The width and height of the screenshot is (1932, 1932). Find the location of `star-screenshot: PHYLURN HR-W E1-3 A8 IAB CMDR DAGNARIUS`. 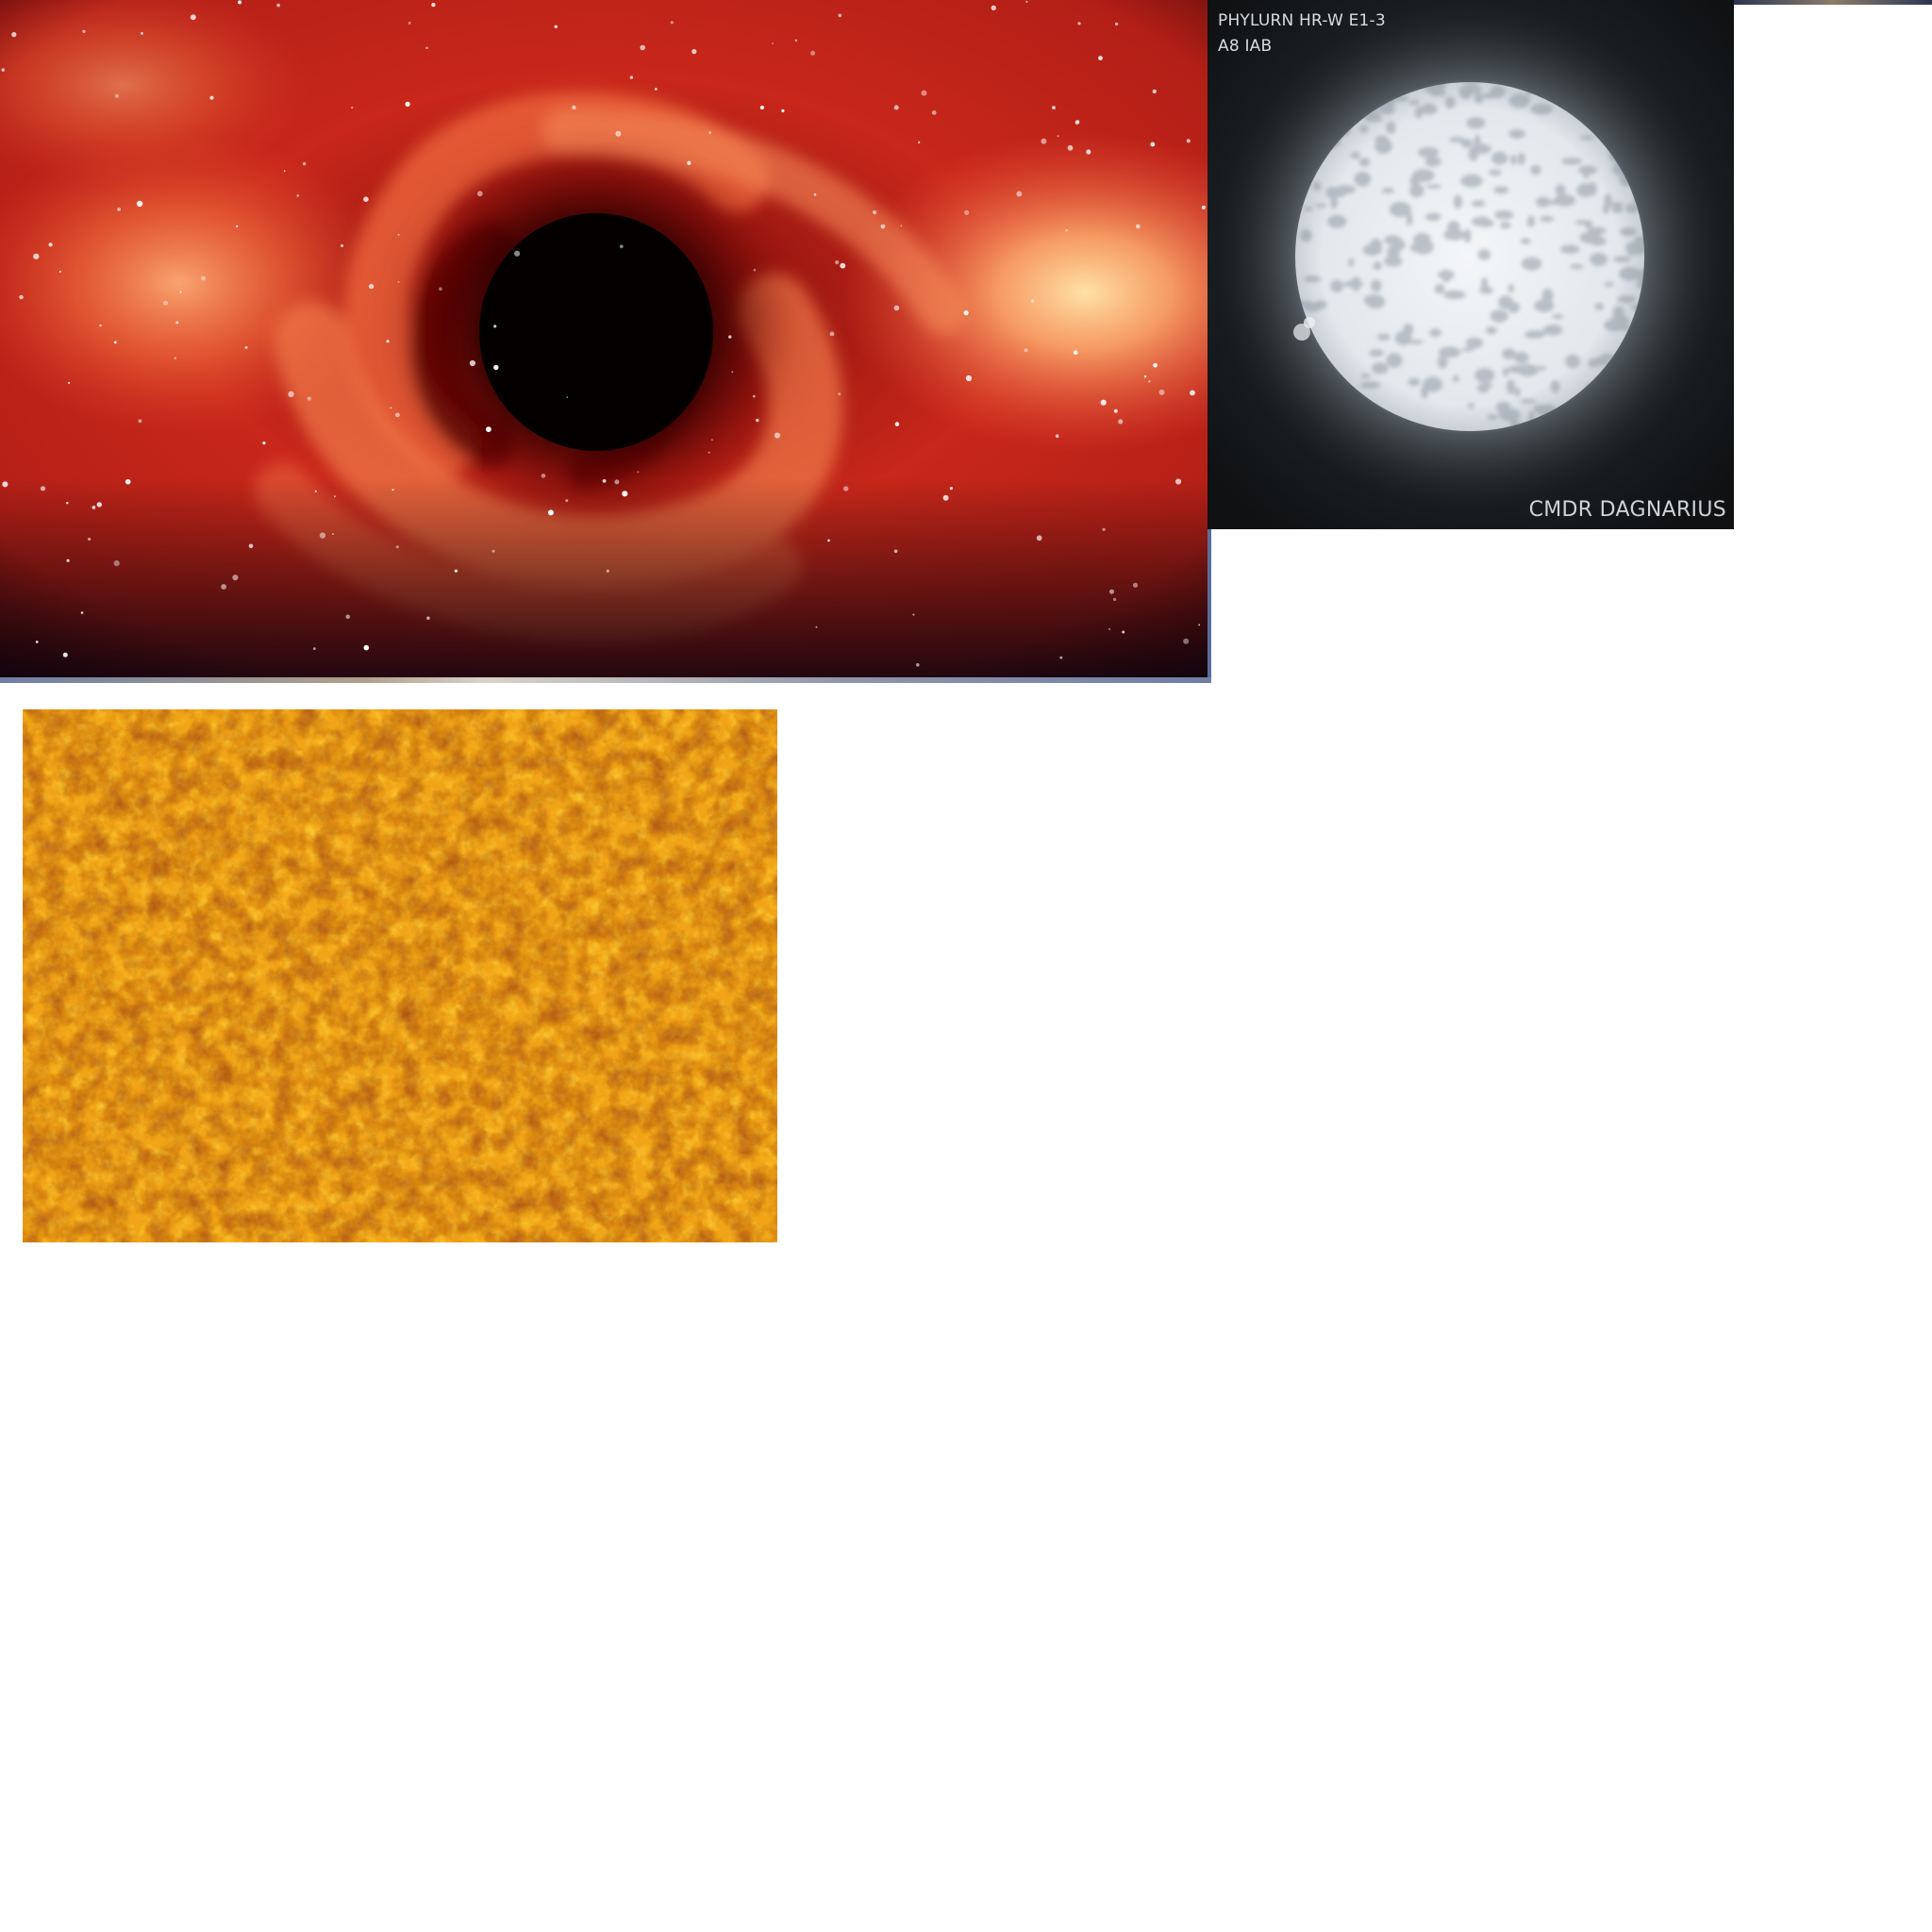

star-screenshot: PHYLURN HR-W E1-3 A8 IAB CMDR DAGNARIUS is located at coordinates (1471, 264).